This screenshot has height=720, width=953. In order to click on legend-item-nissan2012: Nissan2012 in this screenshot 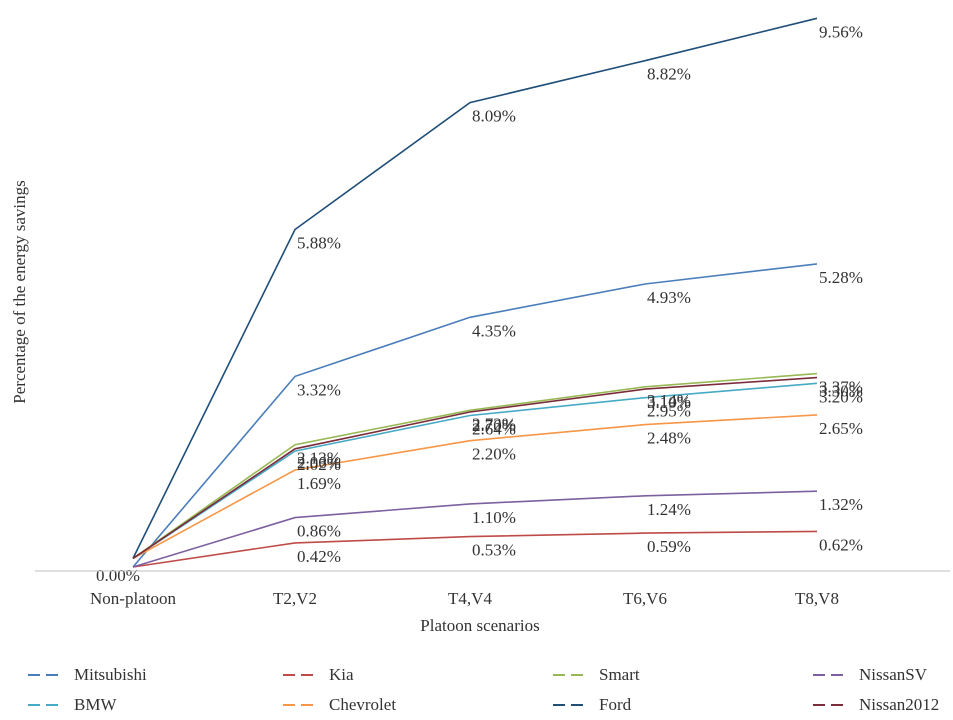, I will do `click(876, 705)`.